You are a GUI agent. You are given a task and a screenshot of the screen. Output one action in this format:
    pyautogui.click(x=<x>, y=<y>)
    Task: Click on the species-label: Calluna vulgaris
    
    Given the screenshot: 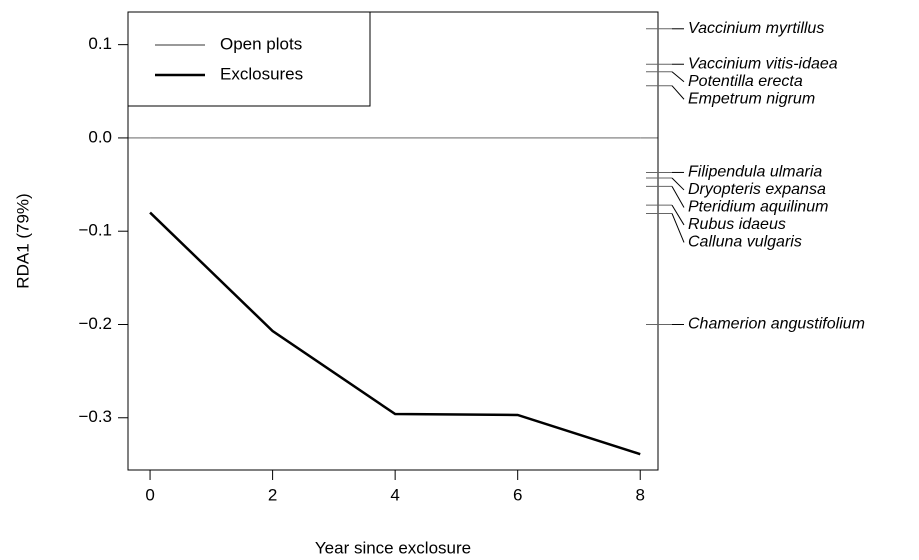 What is the action you would take?
    pyautogui.click(x=745, y=242)
    